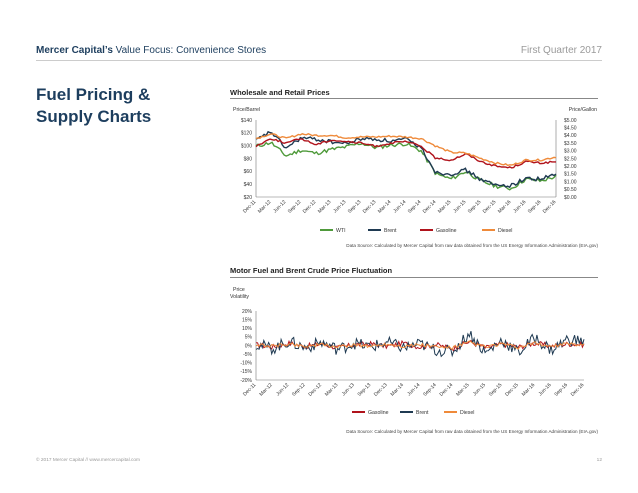 This screenshot has height=493, width=638. What do you see at coordinates (529, 390) in the screenshot?
I see `chart2-xtick: Mar-16` at bounding box center [529, 390].